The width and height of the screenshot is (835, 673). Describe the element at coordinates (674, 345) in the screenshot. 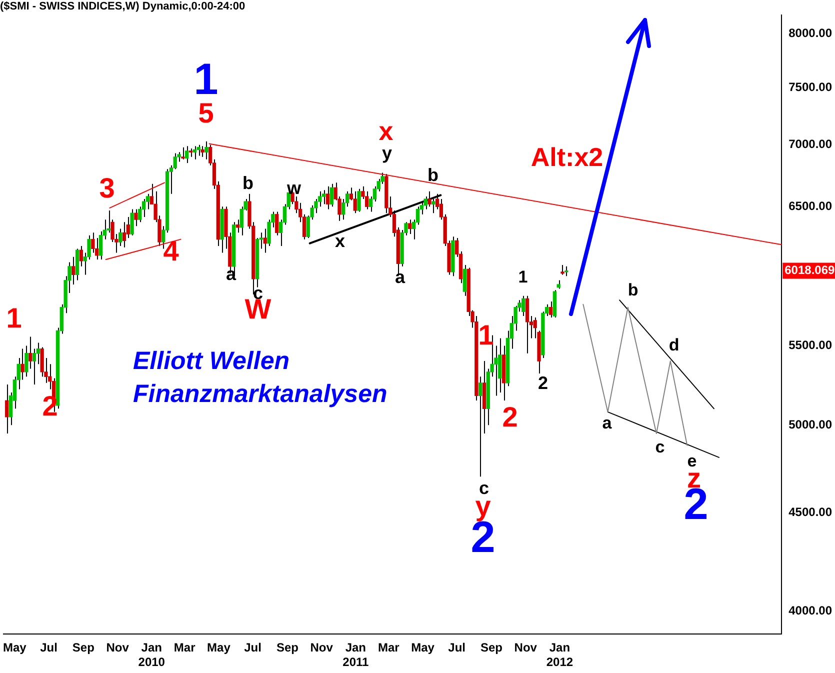

I see `annotation: d` at that location.